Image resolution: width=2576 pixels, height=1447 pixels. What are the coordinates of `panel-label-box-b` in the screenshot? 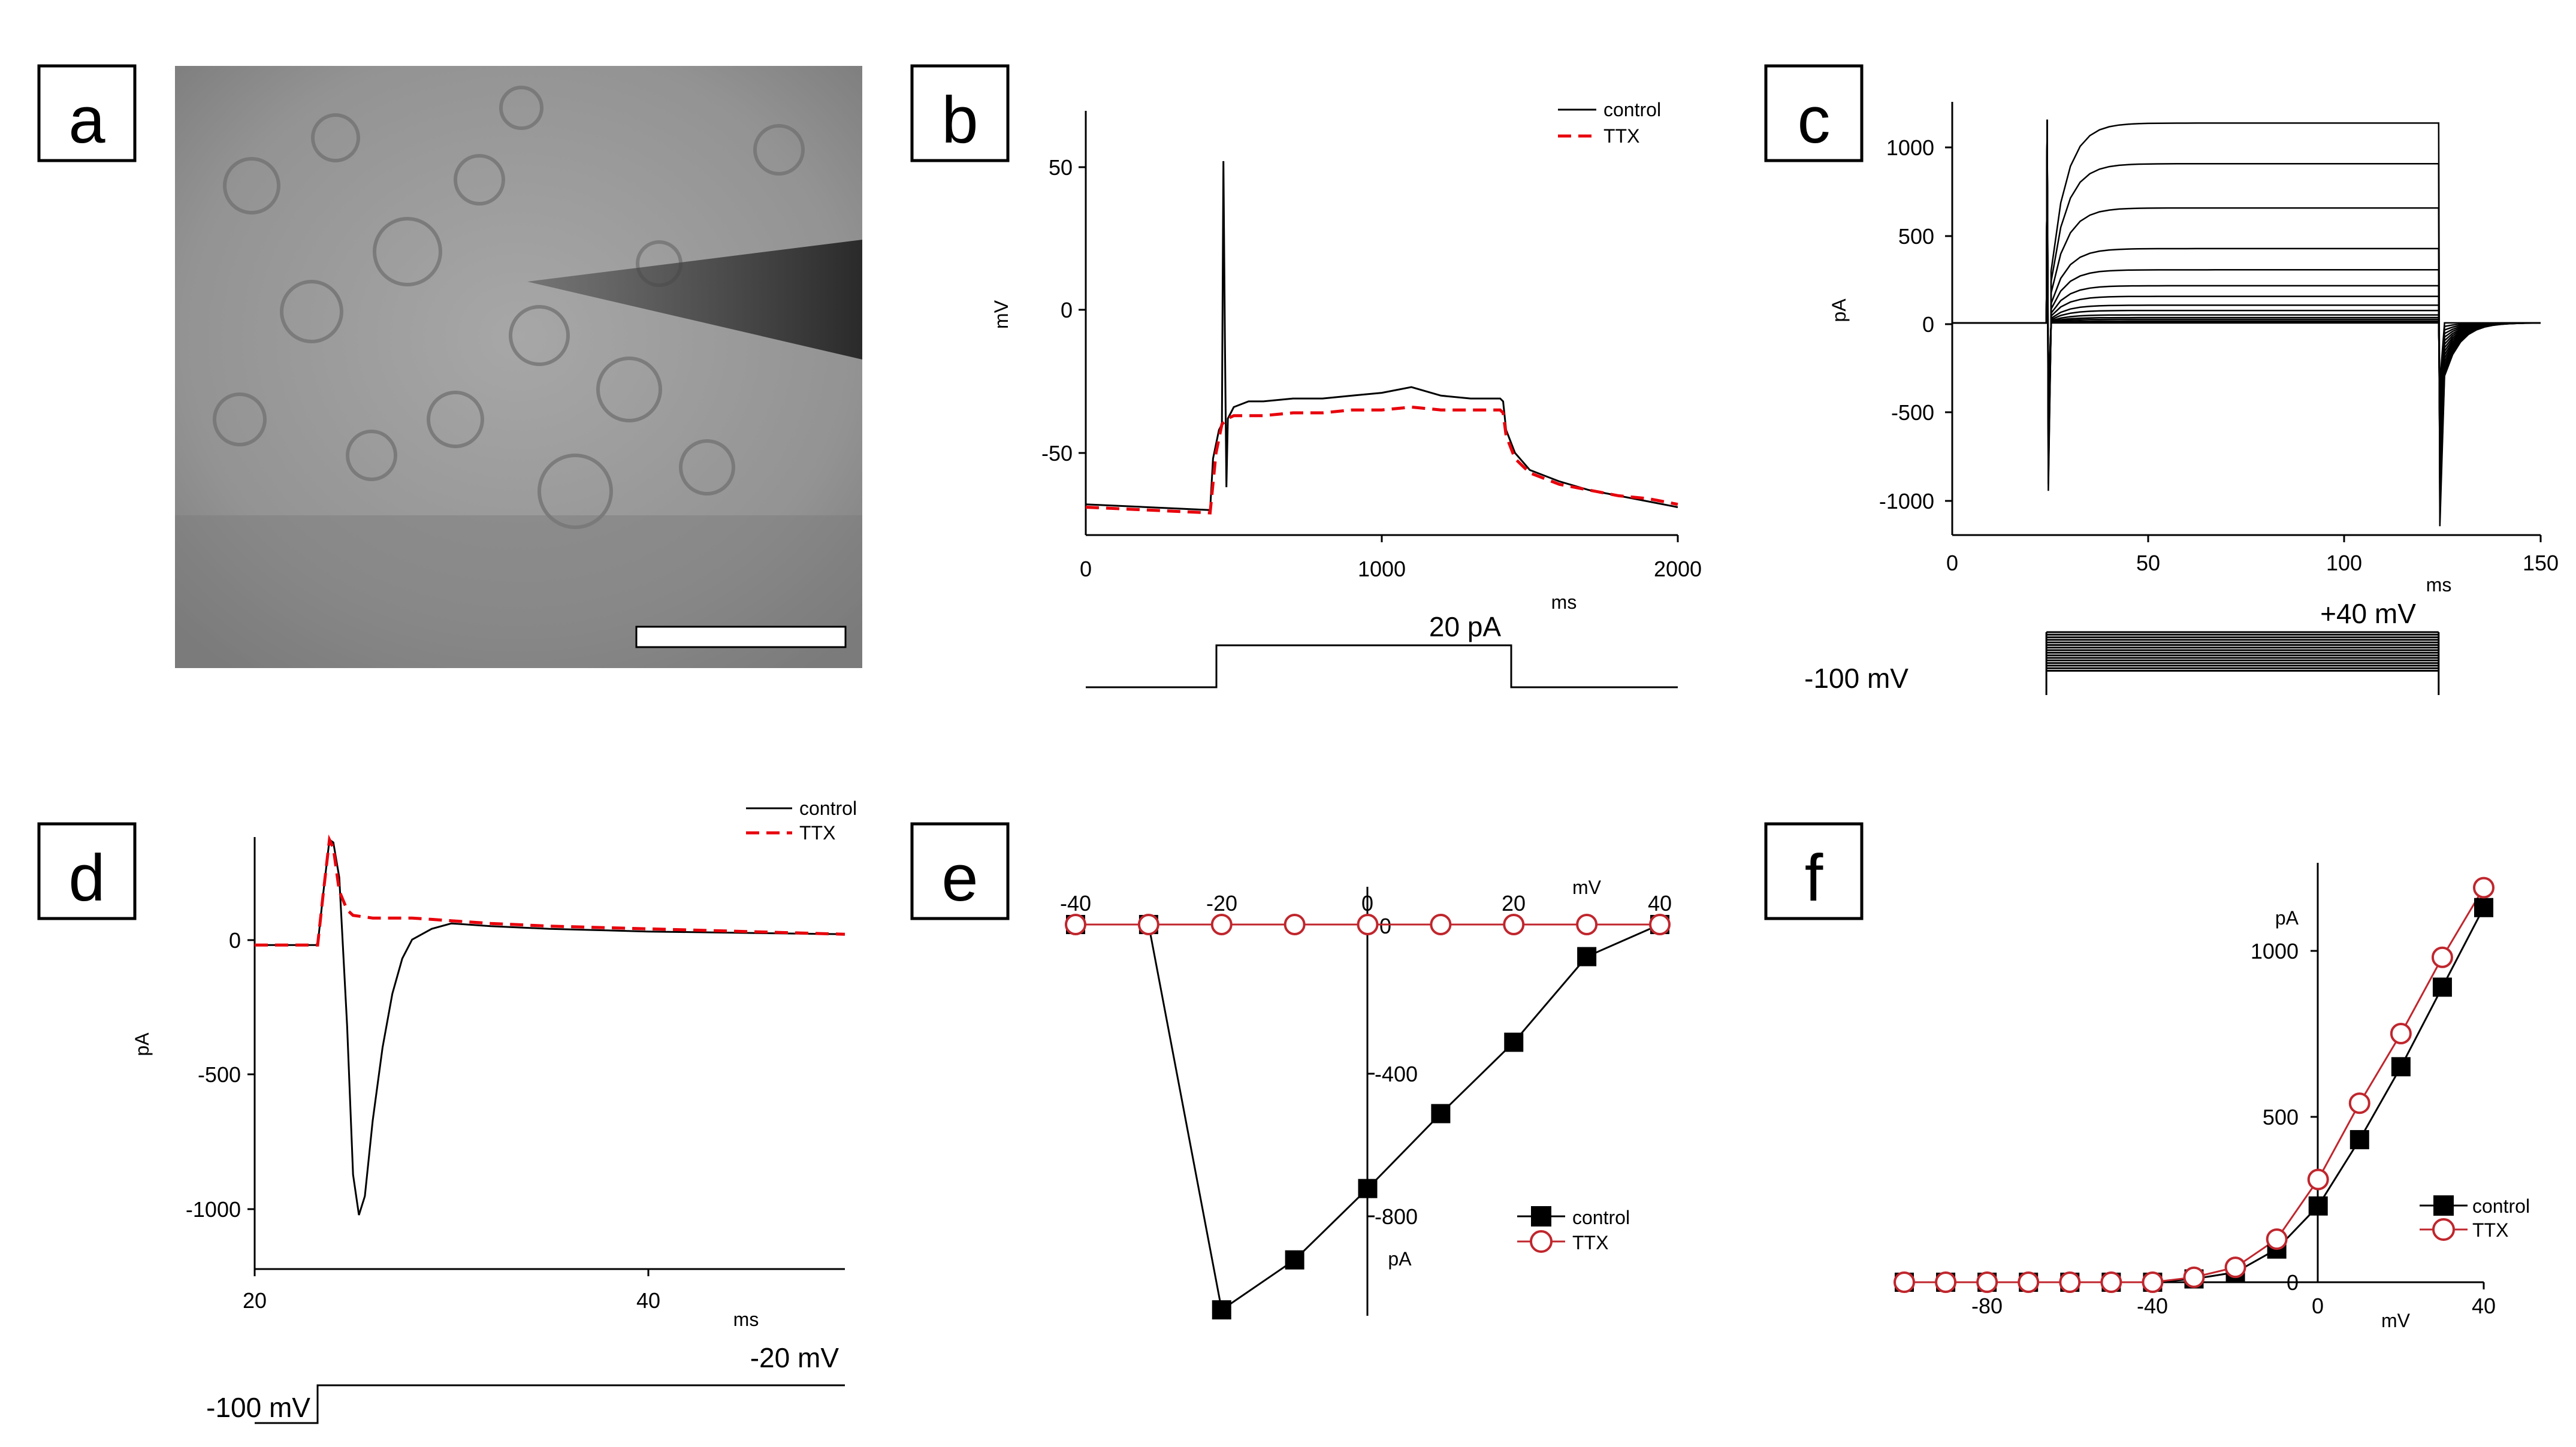 It's located at (960, 113).